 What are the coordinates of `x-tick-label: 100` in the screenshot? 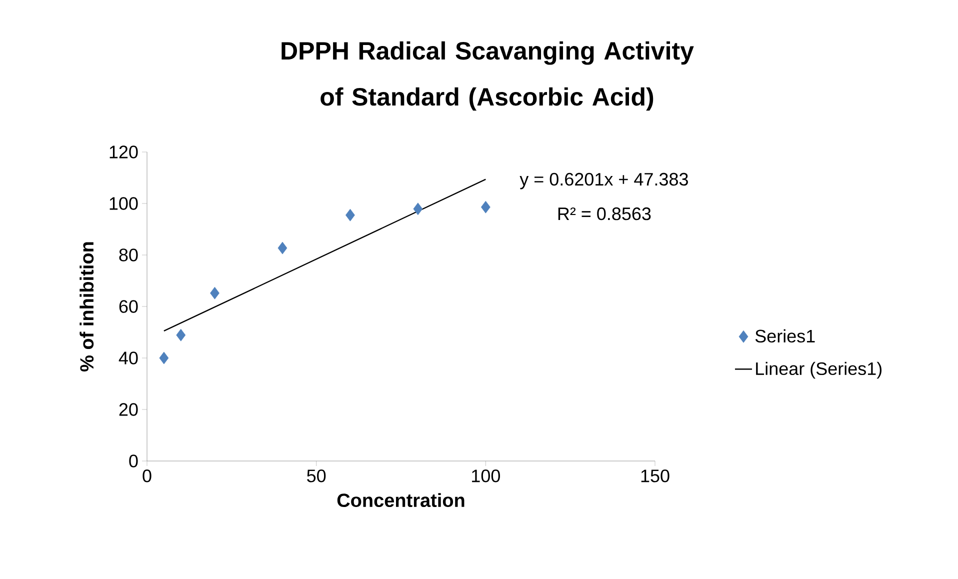 It's located at (486, 476).